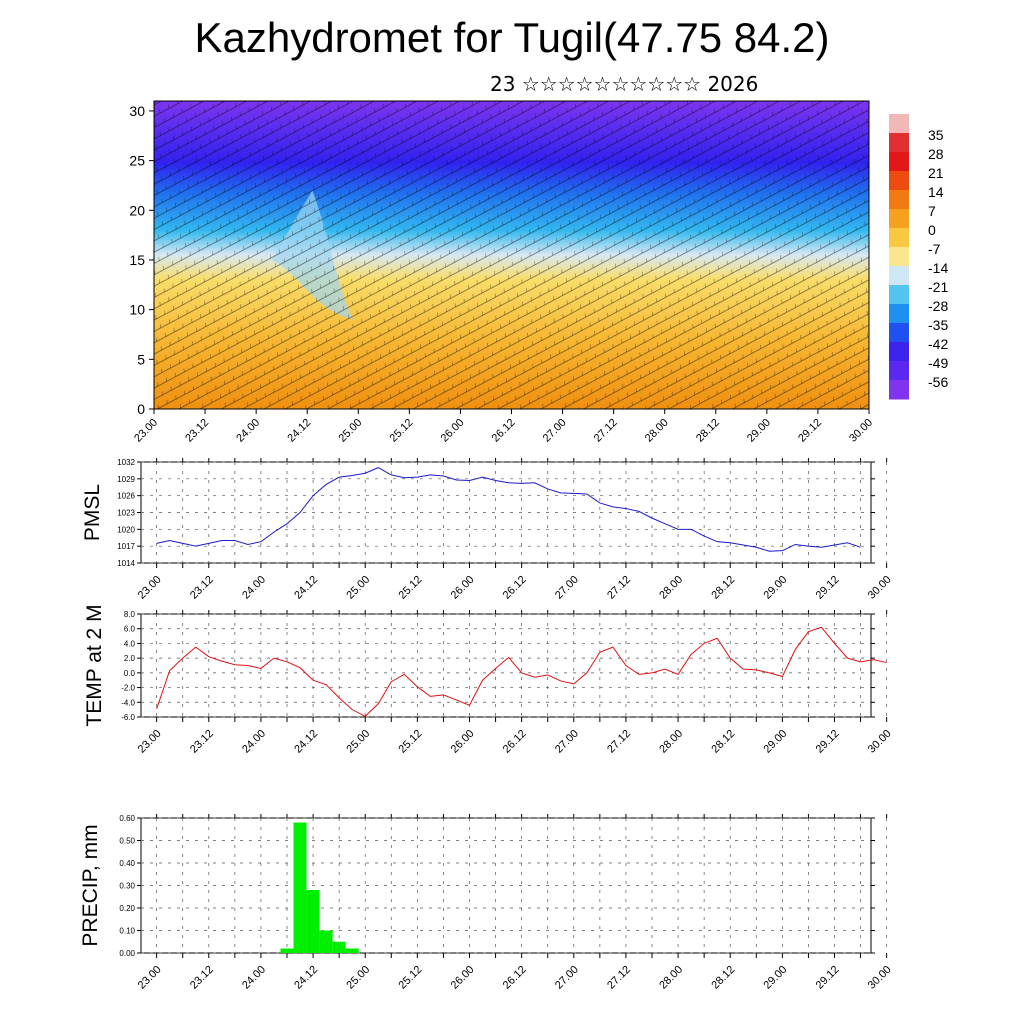 This screenshot has width=1024, height=1024. I want to click on temp-y-tick-label: 0.0, so click(130, 673).